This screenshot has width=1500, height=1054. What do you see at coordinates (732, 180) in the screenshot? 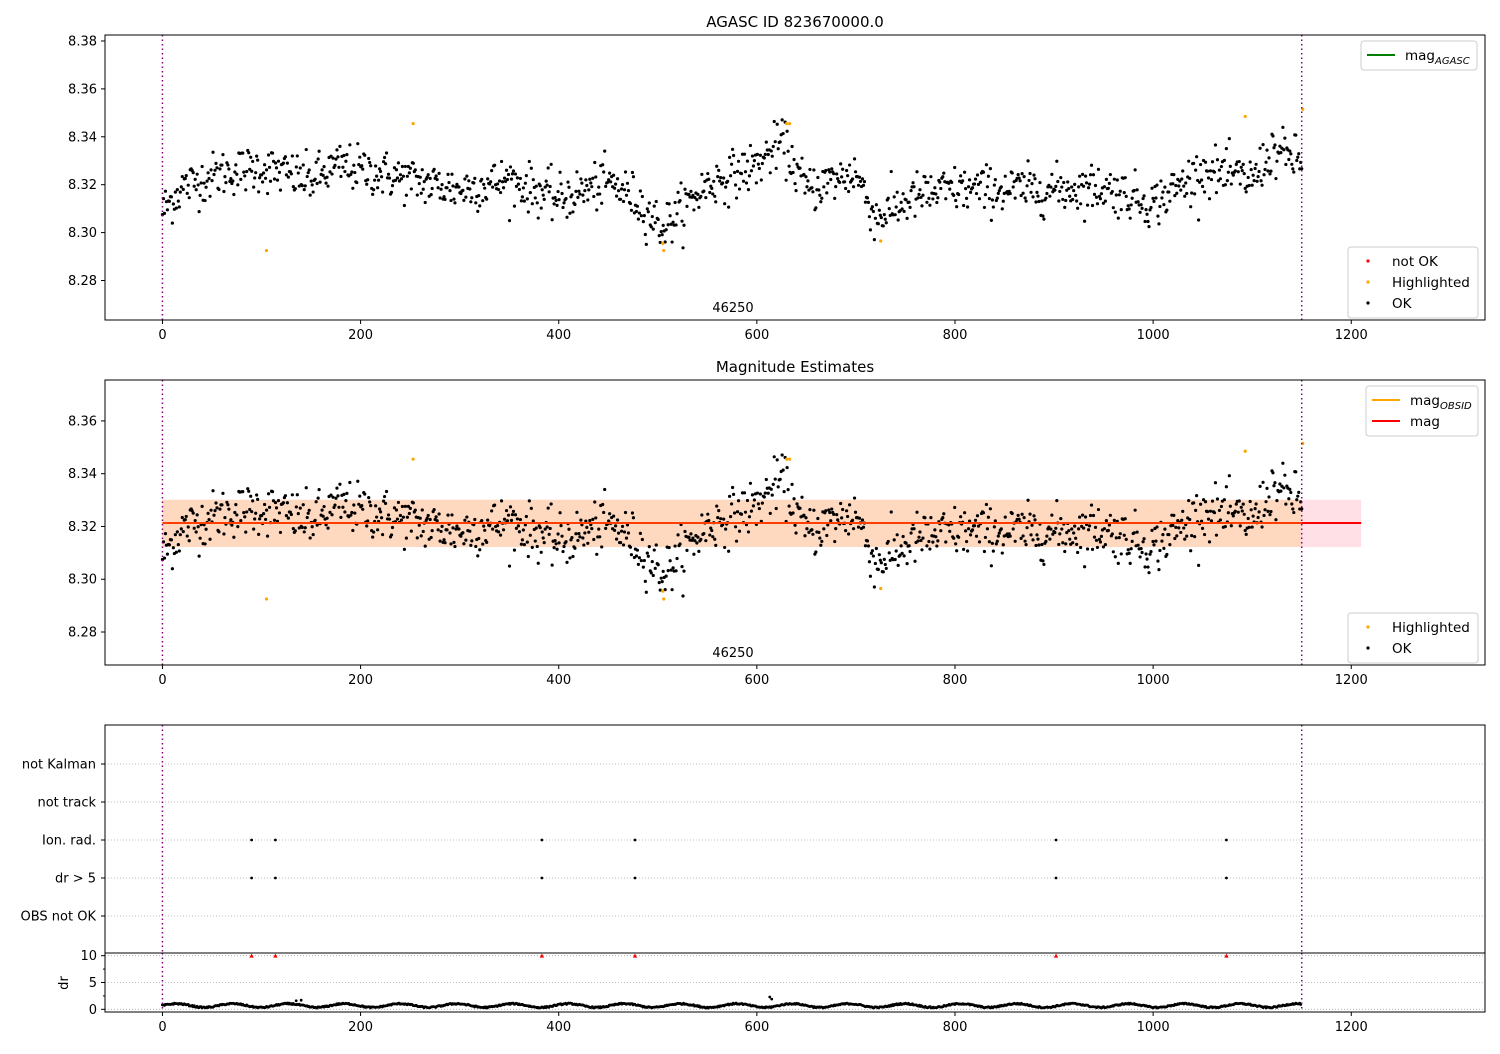
I see `panel1-data-points` at bounding box center [732, 180].